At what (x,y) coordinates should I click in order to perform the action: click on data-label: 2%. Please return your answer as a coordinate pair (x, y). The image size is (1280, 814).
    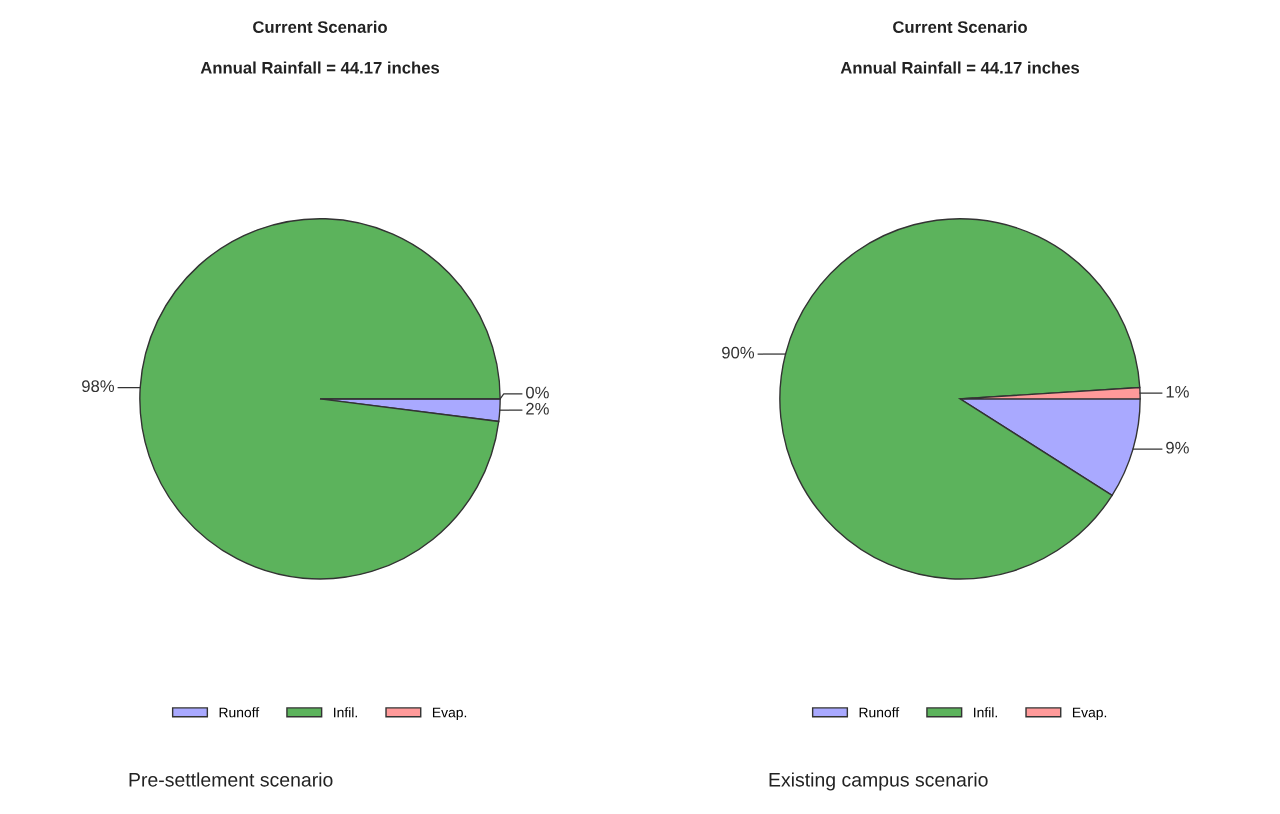
    Looking at the image, I should click on (537, 408).